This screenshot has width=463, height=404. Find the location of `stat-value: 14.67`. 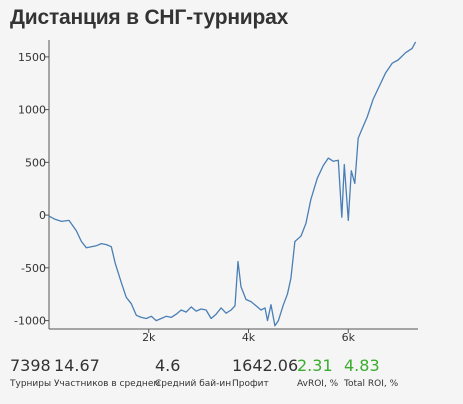

stat-value: 14.67 is located at coordinates (77, 365).